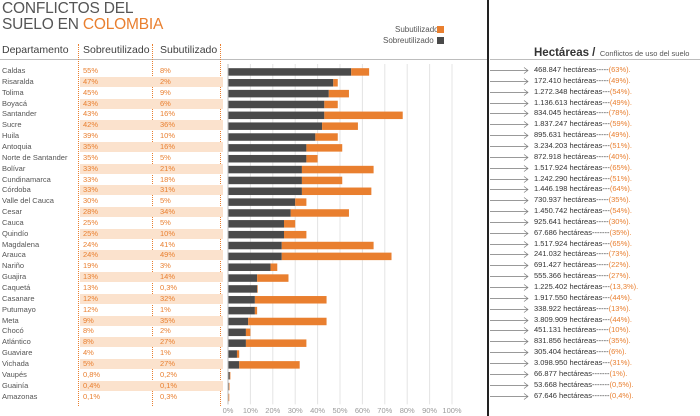 This screenshot has width=700, height=416. I want to click on sub-cell: 14%, so click(168, 277).